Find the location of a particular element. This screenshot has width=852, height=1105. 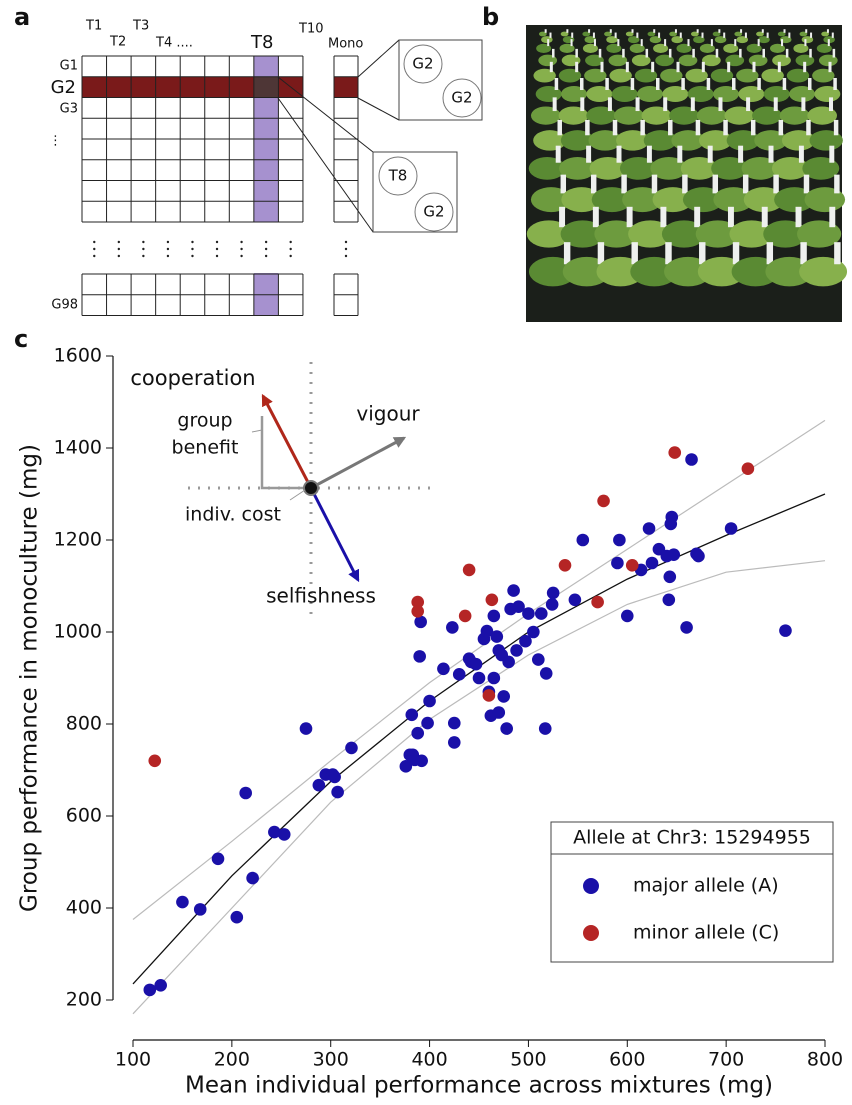

leader-line is located at coordinates (257, 431).